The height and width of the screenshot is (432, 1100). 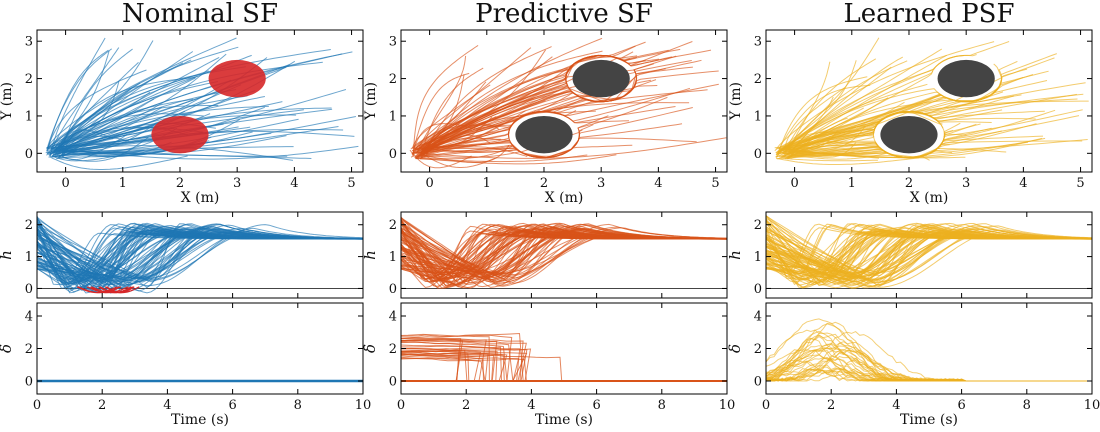 I want to click on nominal-sf-mid-frame, so click(x=200, y=255).